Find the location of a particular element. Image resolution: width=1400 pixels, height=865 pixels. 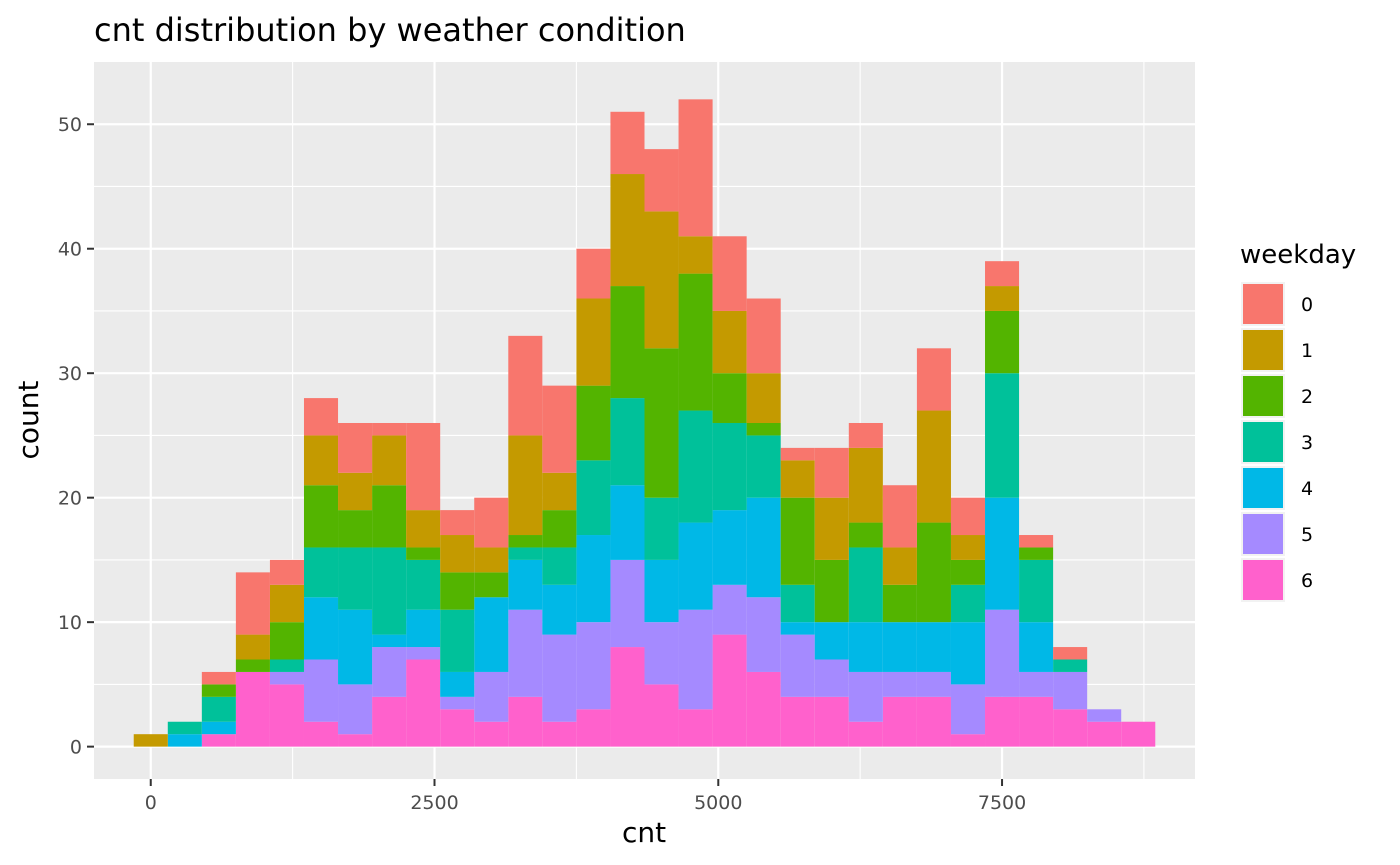

x-tick-label: 5000 is located at coordinates (718, 803).